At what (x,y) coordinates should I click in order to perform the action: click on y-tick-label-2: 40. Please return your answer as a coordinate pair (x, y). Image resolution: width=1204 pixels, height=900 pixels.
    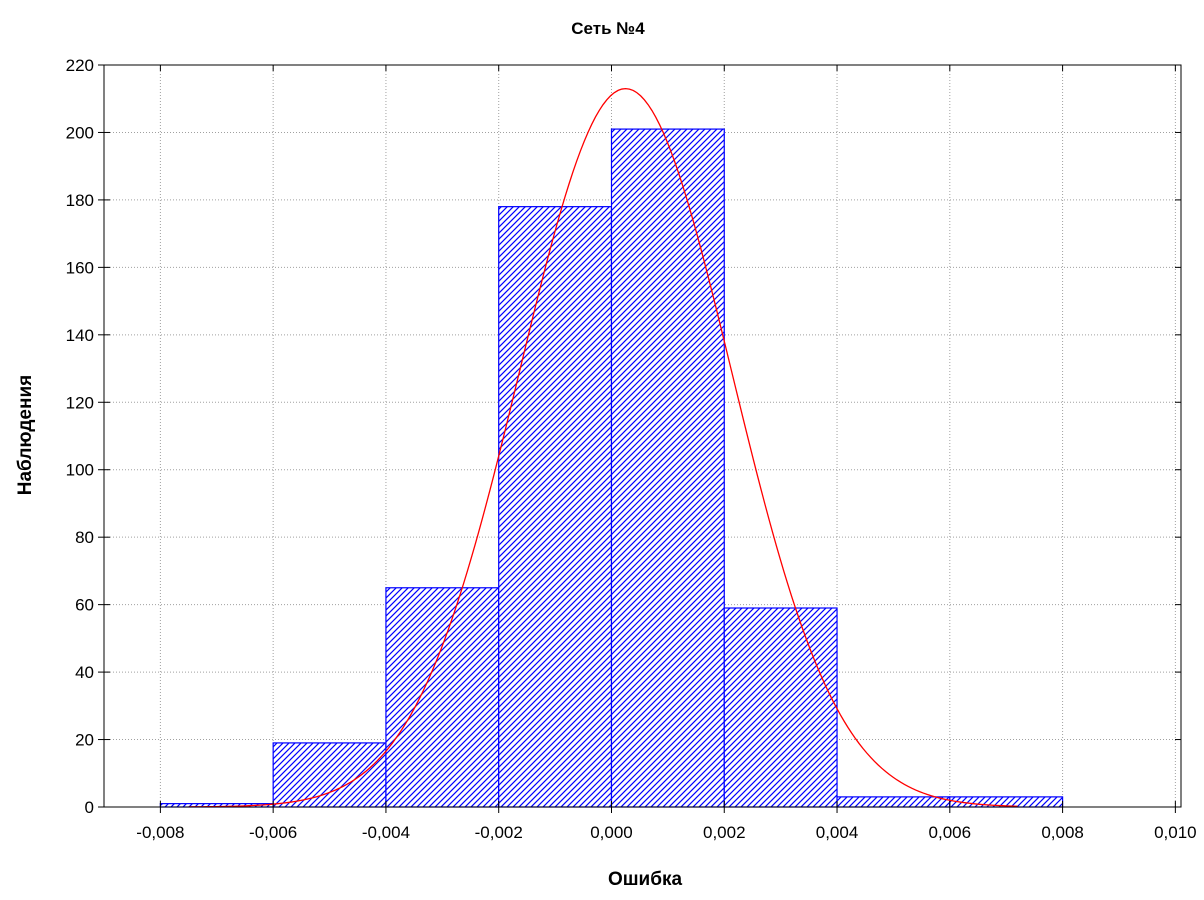
    Looking at the image, I should click on (84, 672).